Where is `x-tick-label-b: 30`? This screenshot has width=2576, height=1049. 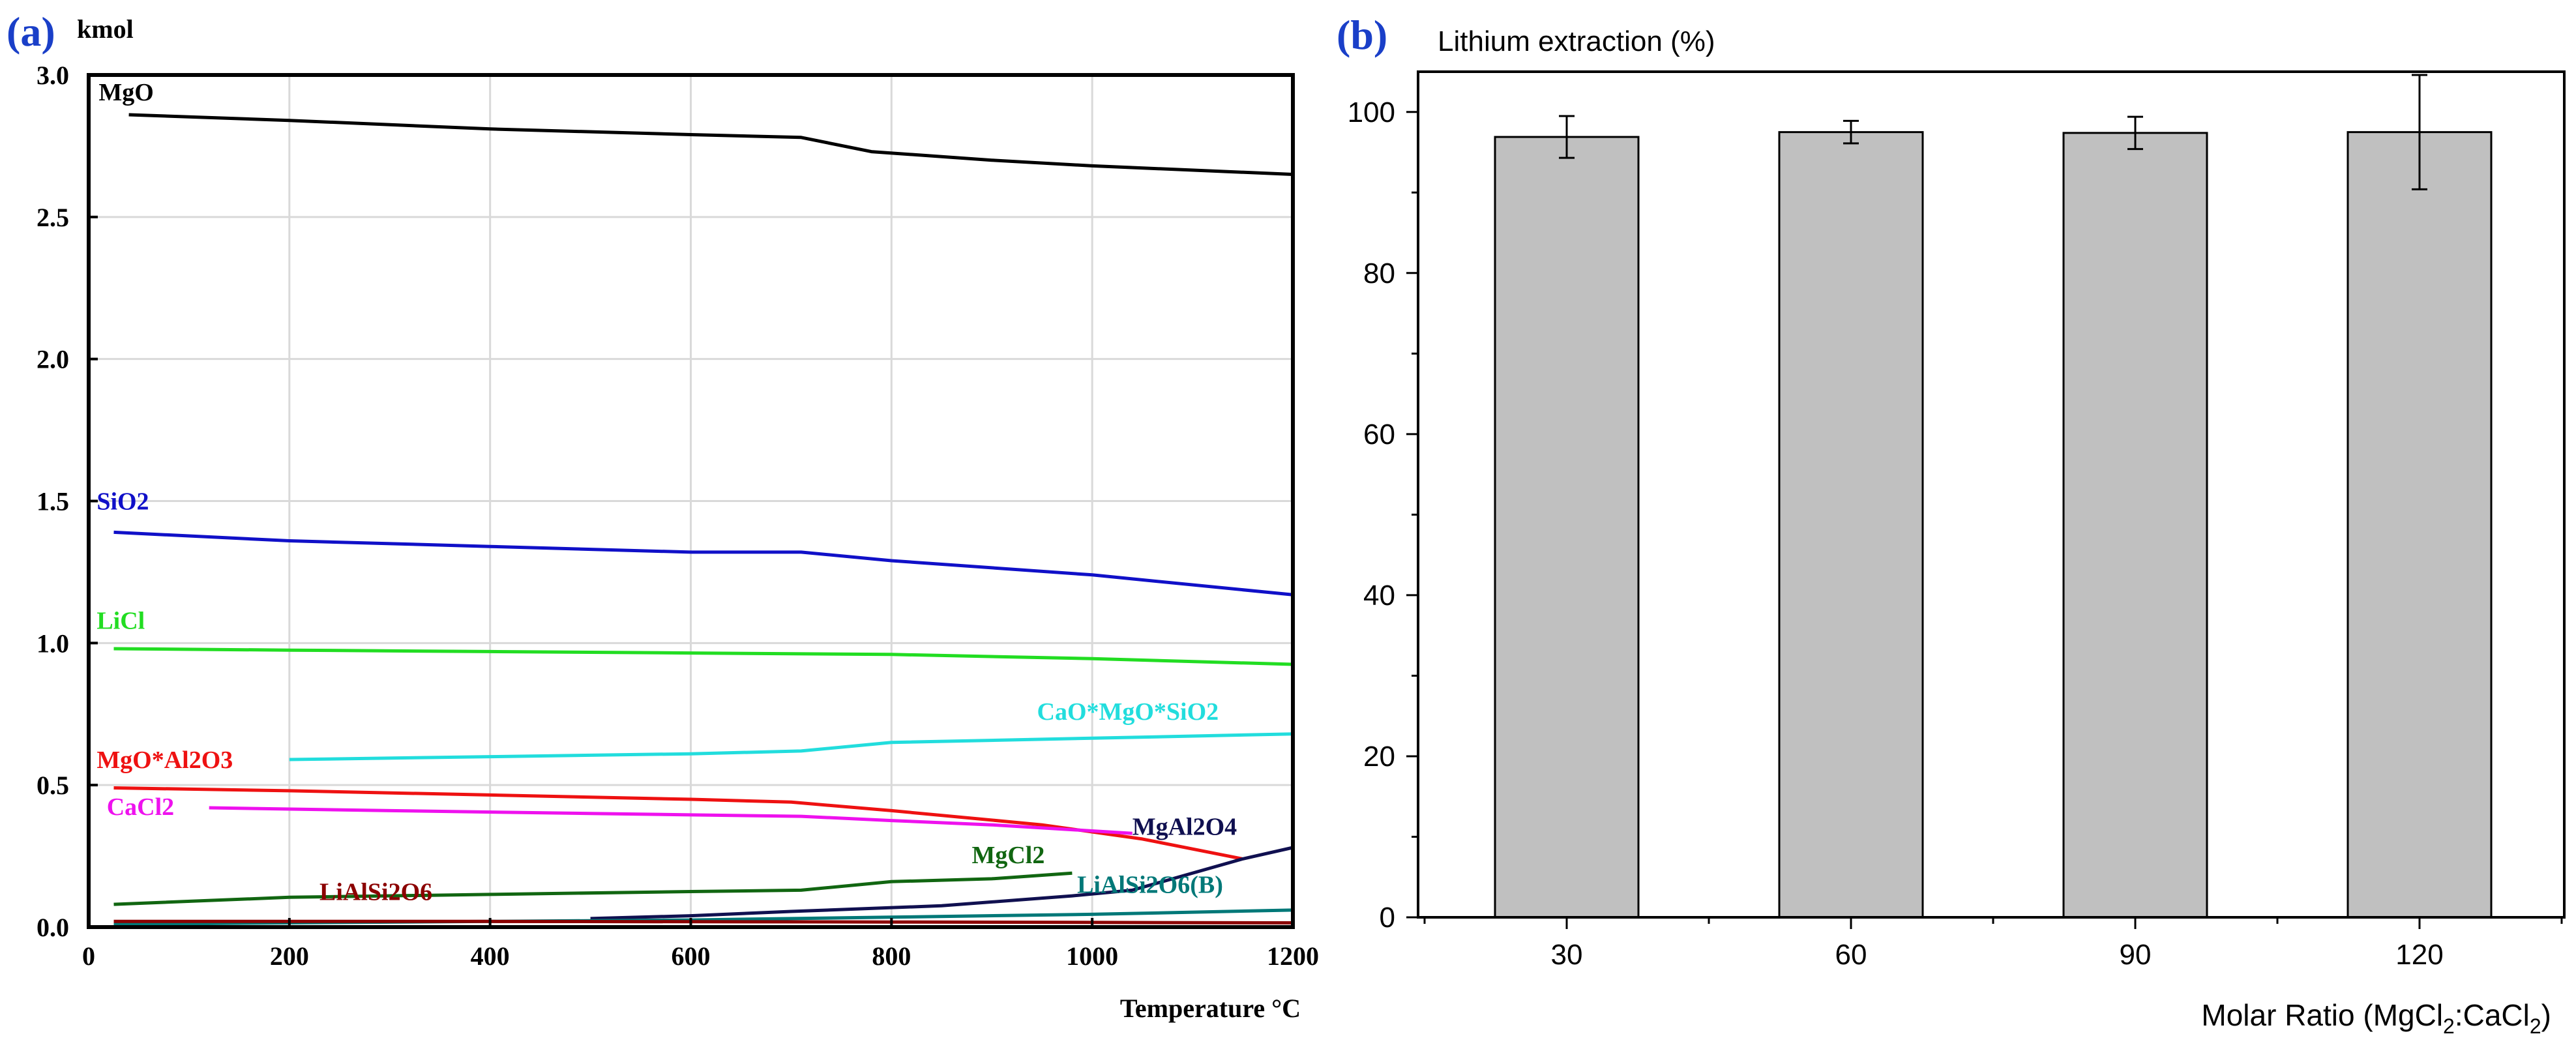
x-tick-label-b: 30 is located at coordinates (1567, 955).